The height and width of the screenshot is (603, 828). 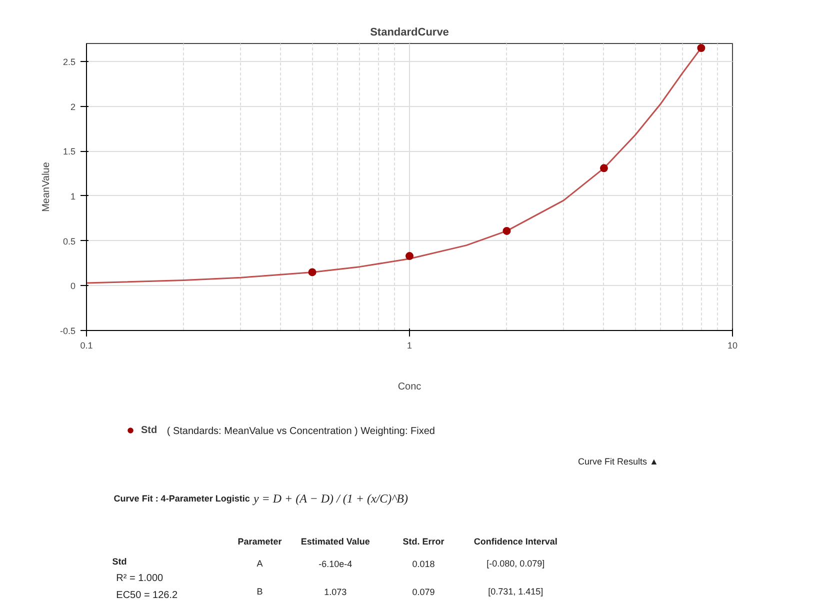 I want to click on text: Confidence Interval, so click(x=516, y=541).